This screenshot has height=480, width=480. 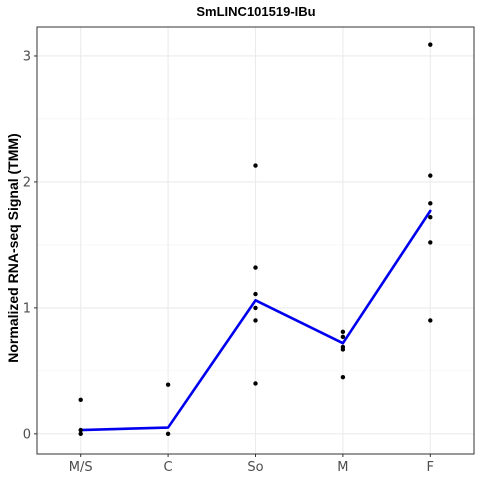 What do you see at coordinates (27, 308) in the screenshot?
I see `y-tick-label: 1` at bounding box center [27, 308].